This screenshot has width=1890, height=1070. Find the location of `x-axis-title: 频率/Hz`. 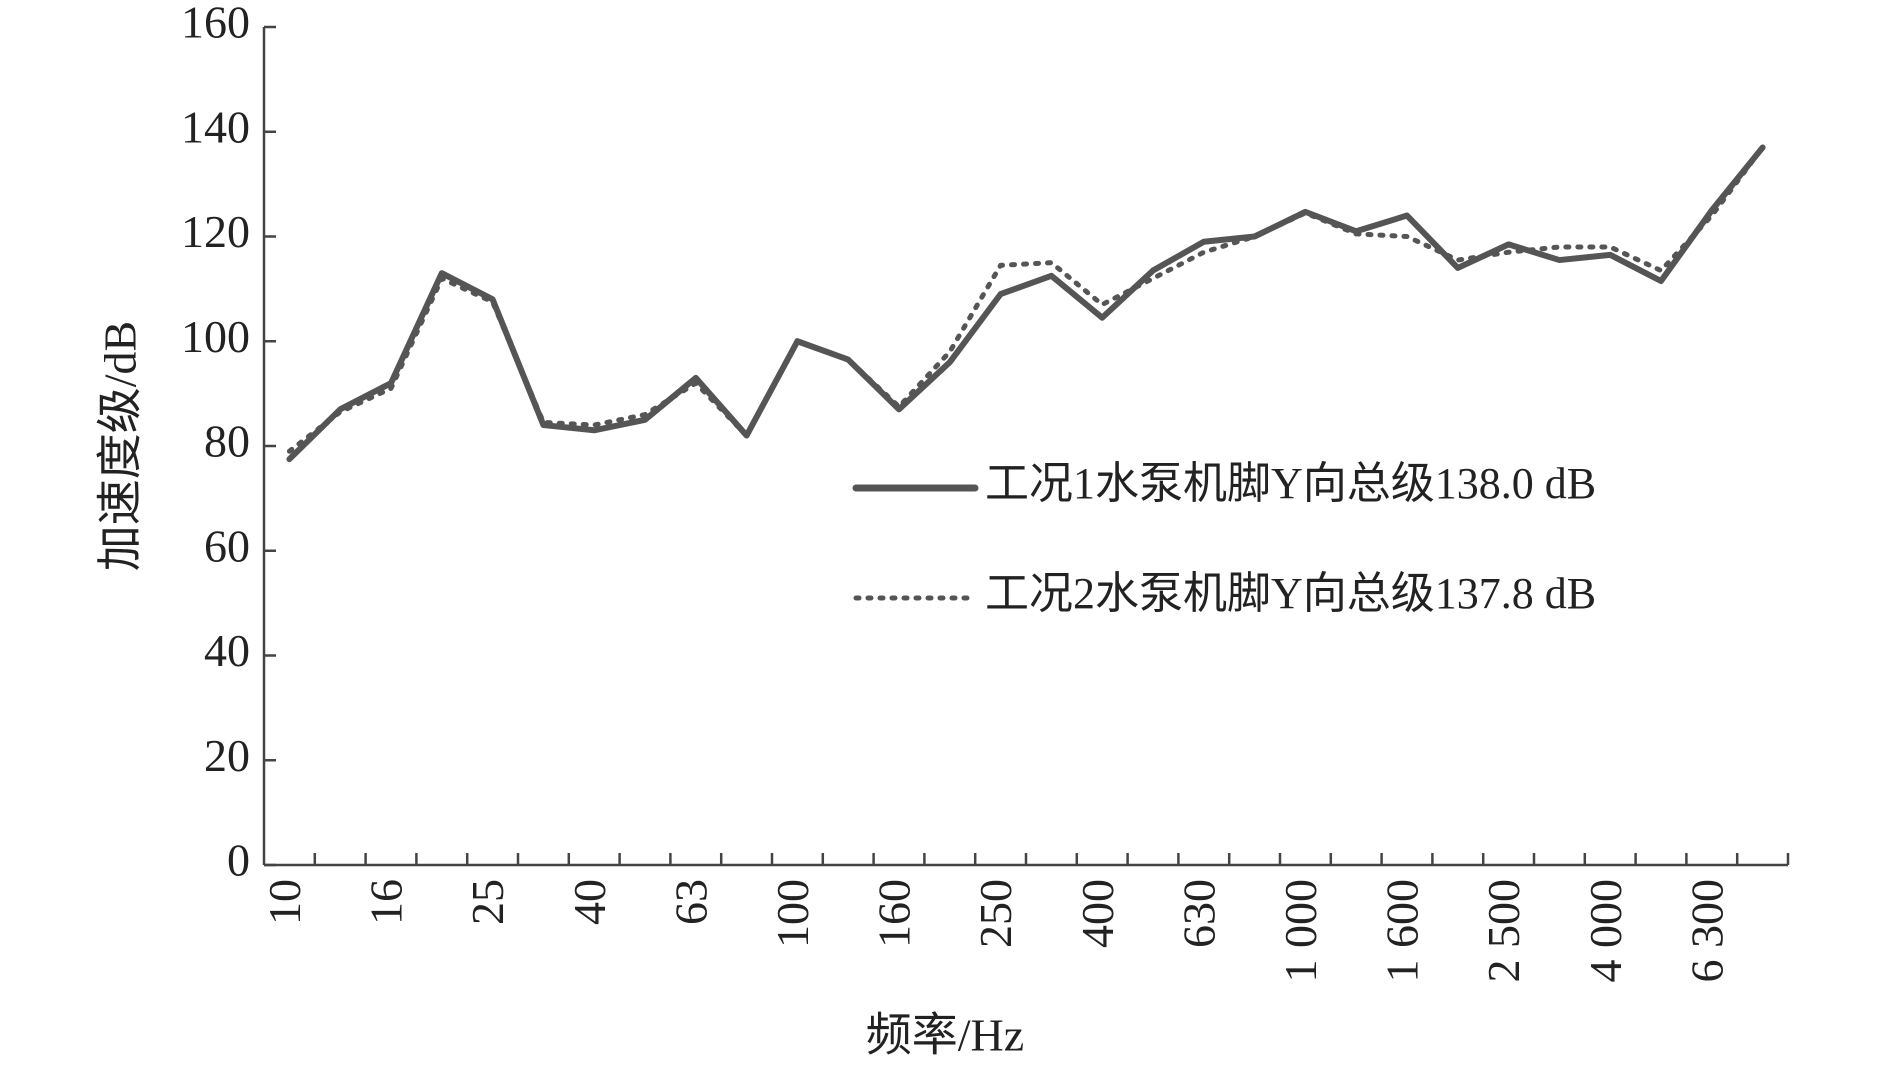

x-axis-title: 频率/Hz is located at coordinates (945, 1035).